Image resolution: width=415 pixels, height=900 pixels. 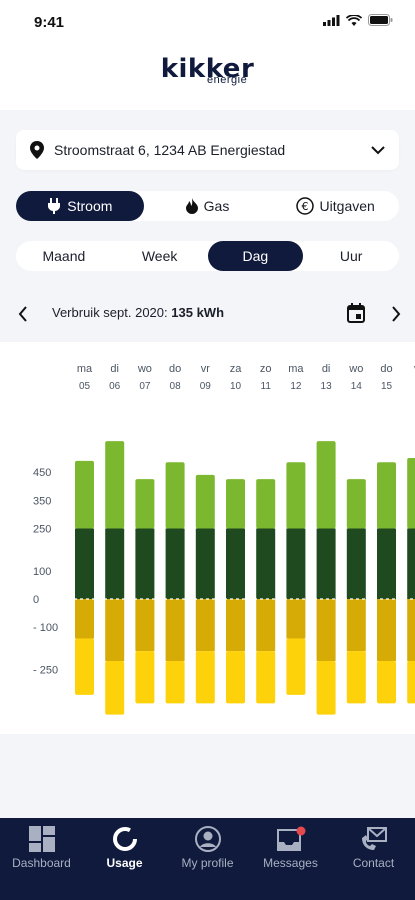 I want to click on x-date-label: 08, so click(x=176, y=386).